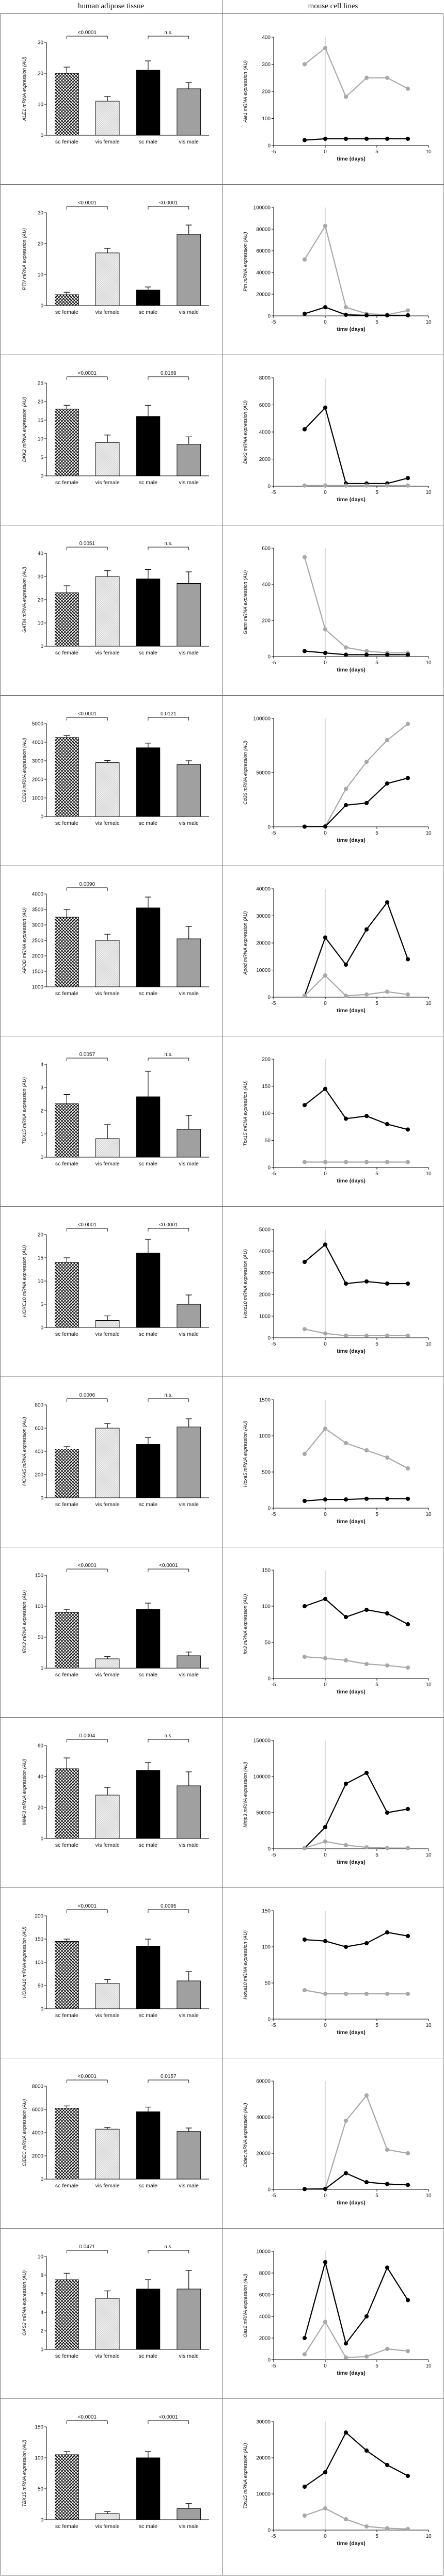 Image resolution: width=444 pixels, height=2576 pixels. I want to click on line-y-axis-label: Gatm mRNA expression (AU), so click(246, 602).